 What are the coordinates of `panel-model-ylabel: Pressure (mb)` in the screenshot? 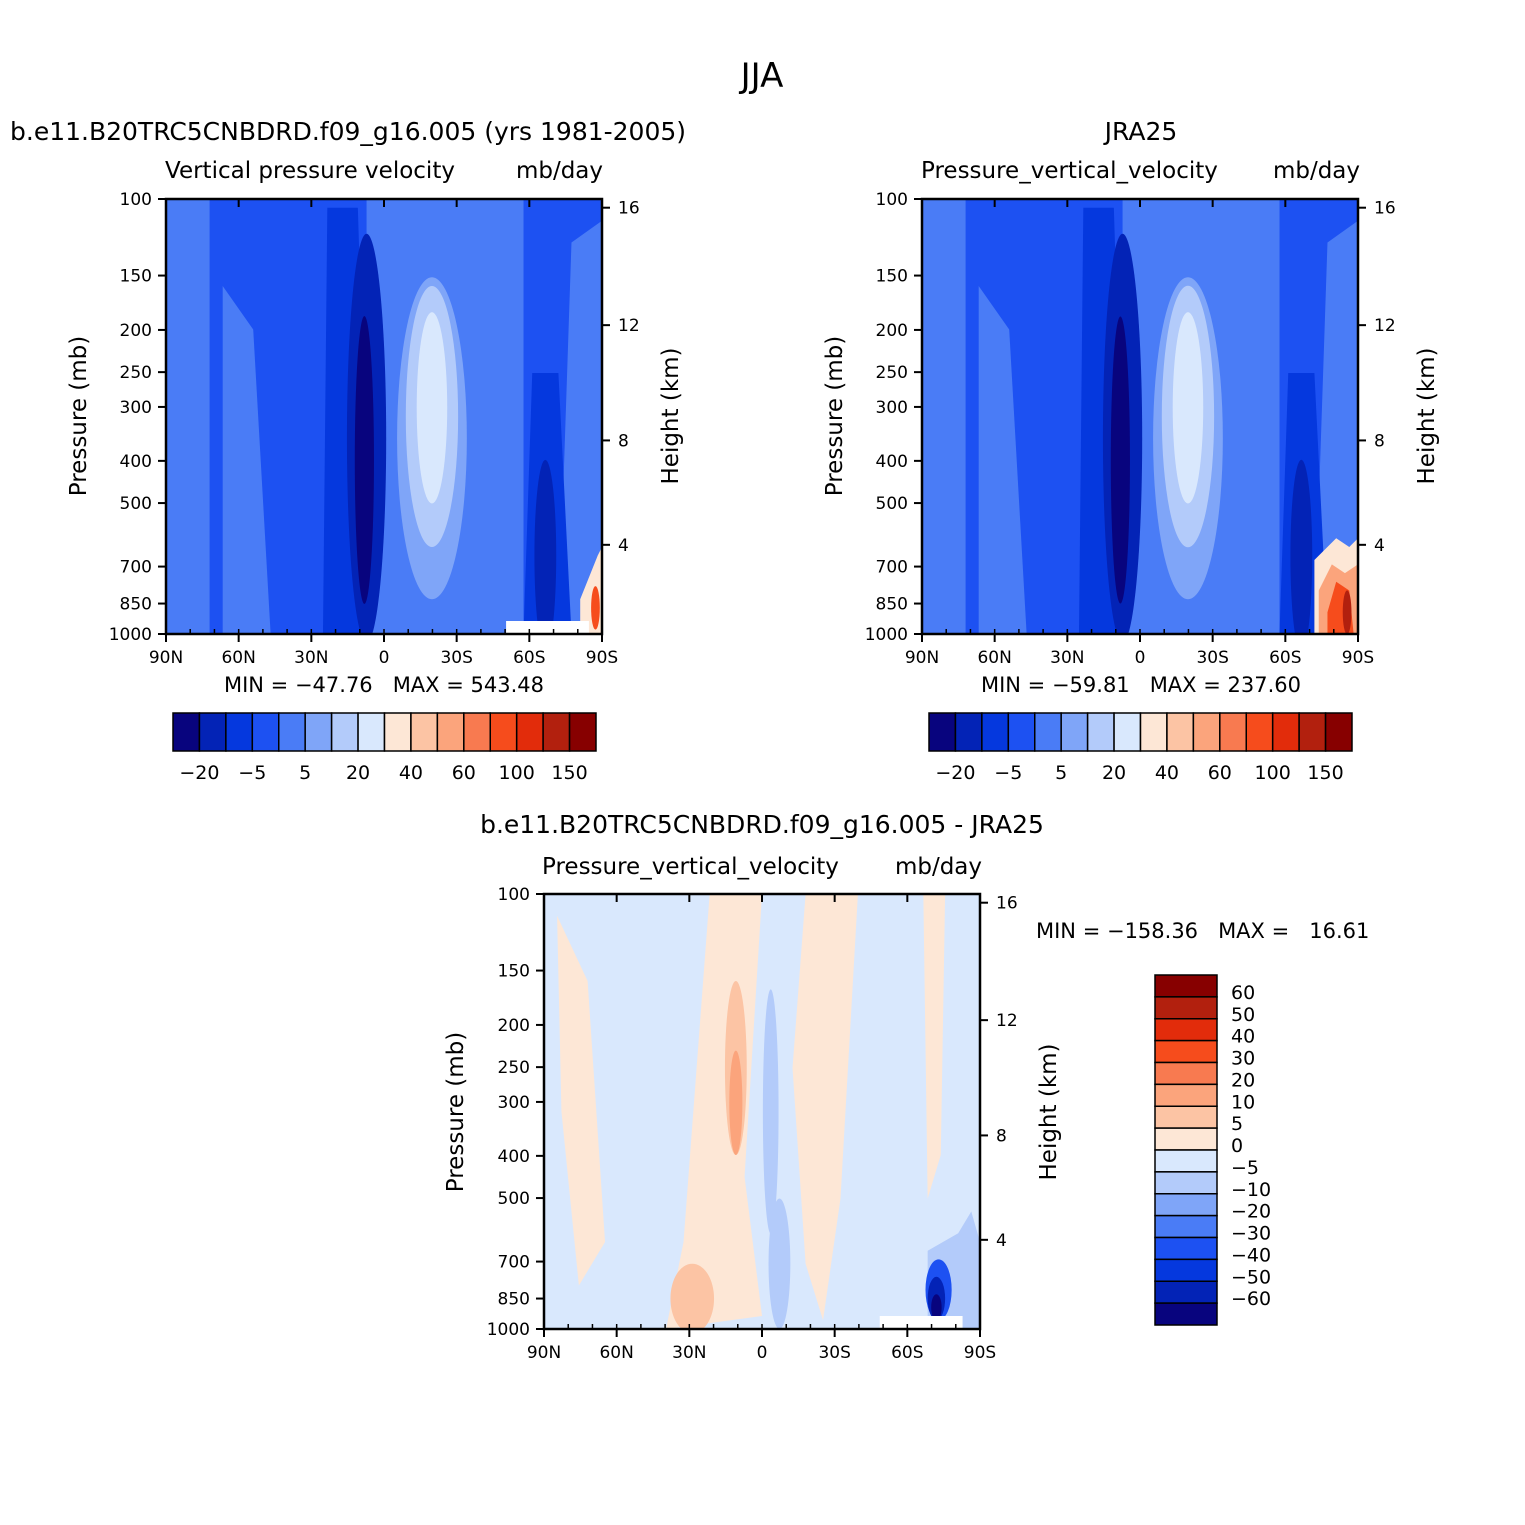 It's located at (79, 416).